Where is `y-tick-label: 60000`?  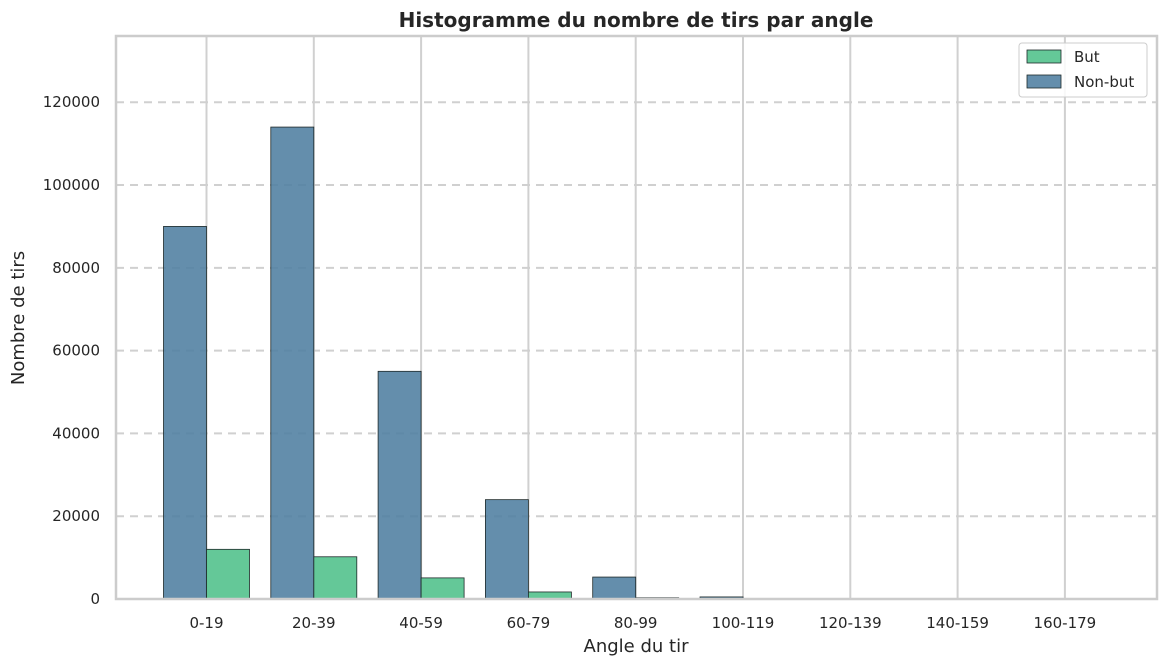 y-tick-label: 60000 is located at coordinates (76, 351).